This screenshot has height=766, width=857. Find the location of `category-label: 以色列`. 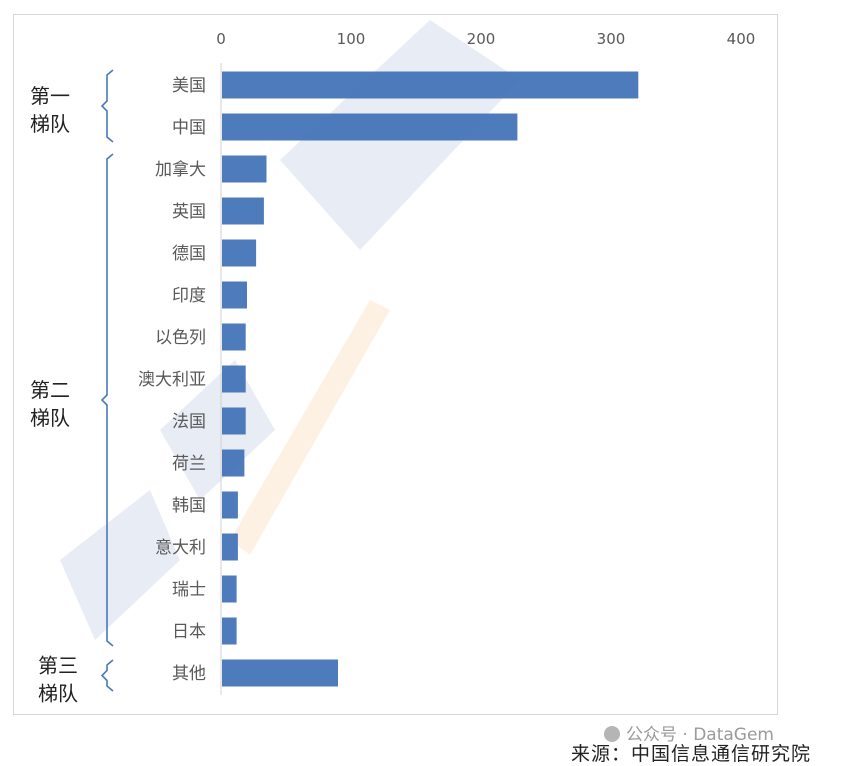

category-label: 以色列 is located at coordinates (180, 338).